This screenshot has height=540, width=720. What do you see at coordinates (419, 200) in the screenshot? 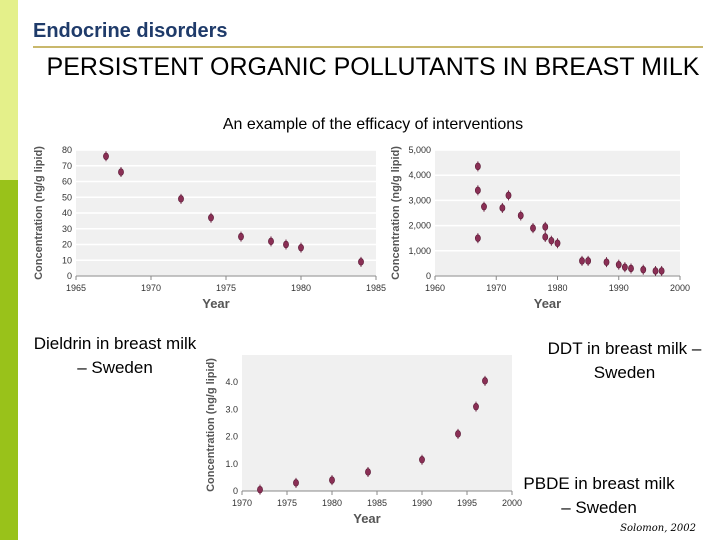
I see `y-tick-label: 3,000` at bounding box center [419, 200].